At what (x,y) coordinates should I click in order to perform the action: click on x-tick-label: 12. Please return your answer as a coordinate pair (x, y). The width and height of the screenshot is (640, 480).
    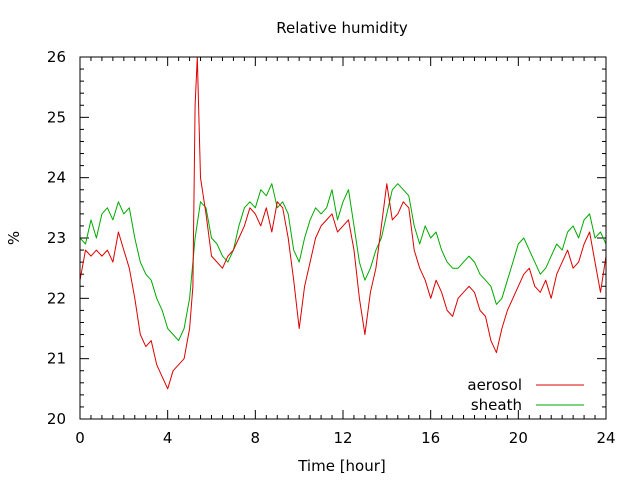
    Looking at the image, I should click on (342, 438).